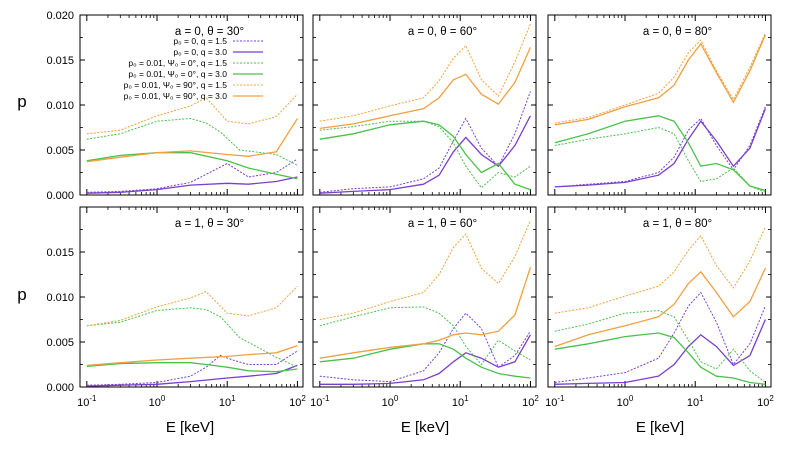 This screenshot has height=452, width=790. Describe the element at coordinates (60, 16) in the screenshot. I see `y-tick-label: 0.020` at that location.